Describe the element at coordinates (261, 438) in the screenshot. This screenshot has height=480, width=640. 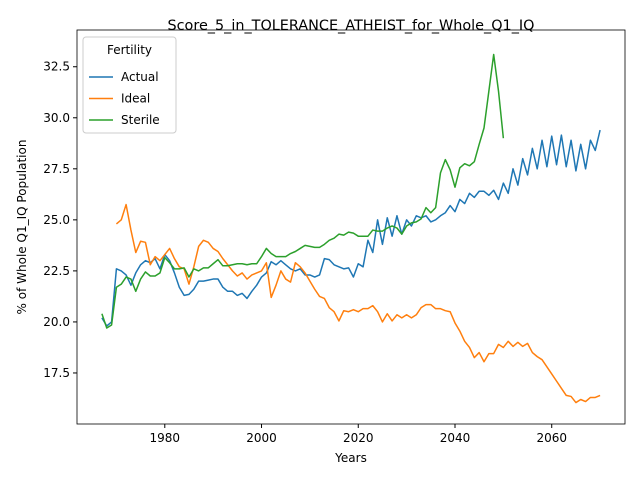
I see `x-tick-label: 2000` at that location.